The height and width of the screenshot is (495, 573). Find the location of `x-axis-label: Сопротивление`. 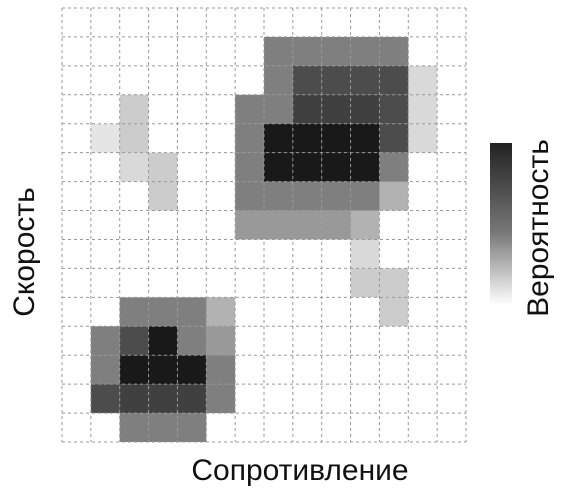

x-axis-label: Сопротивление is located at coordinates (299, 470).